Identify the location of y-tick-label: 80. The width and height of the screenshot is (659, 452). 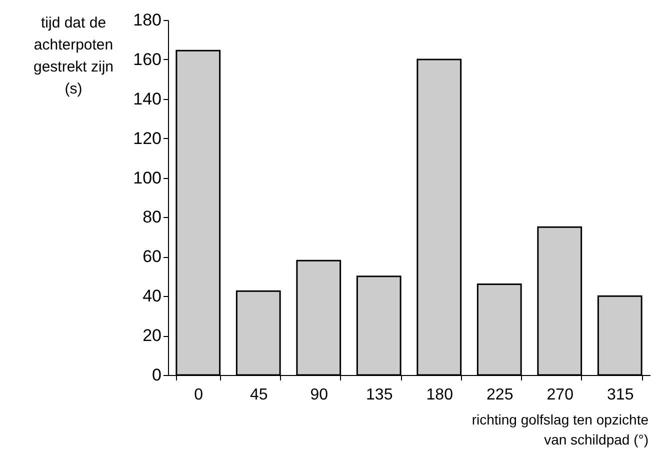
(152, 217).